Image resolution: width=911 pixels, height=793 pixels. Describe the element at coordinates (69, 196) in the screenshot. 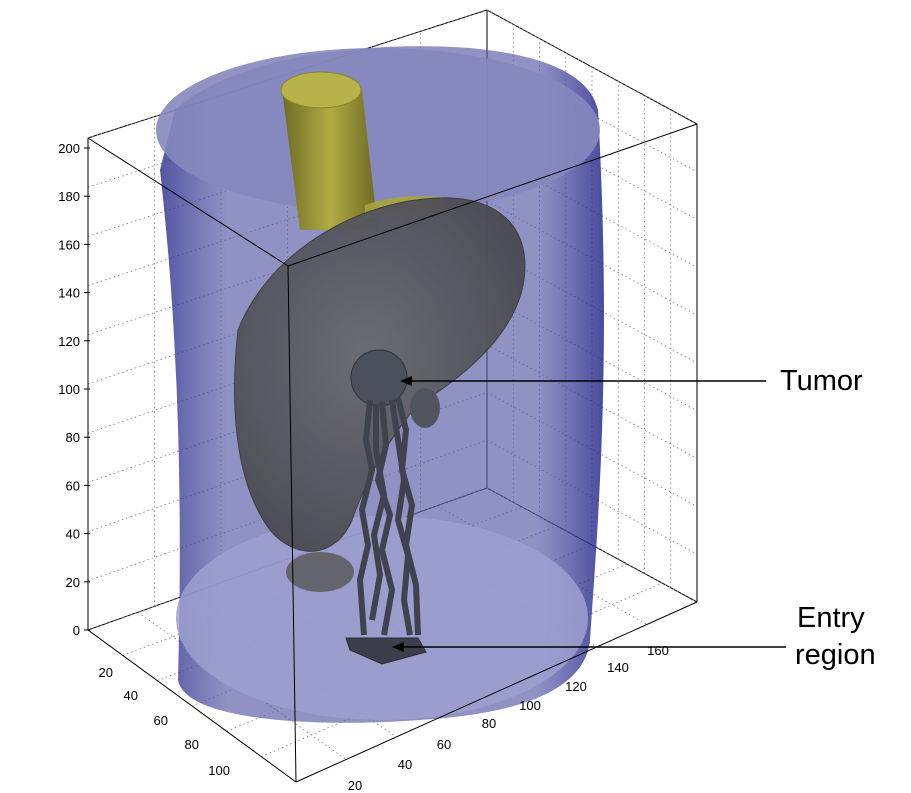

I see `z-tick-label: 180` at that location.